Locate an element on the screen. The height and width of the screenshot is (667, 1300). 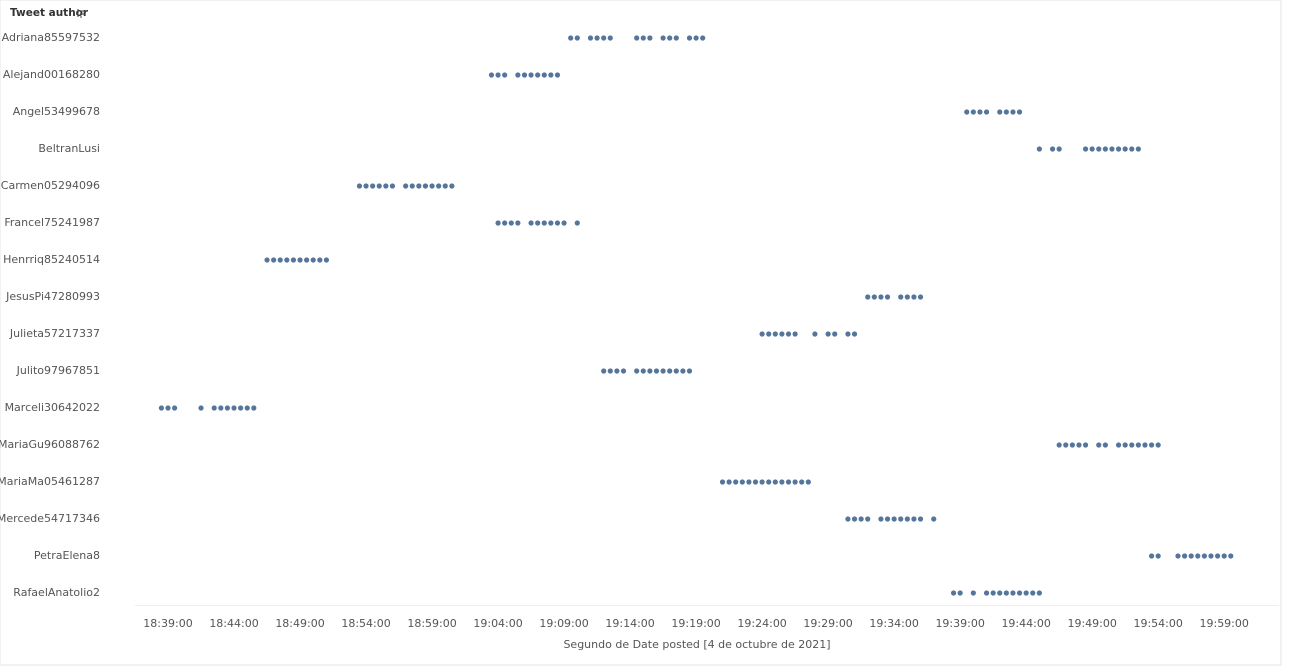
y-tick-label: Francel75241987 is located at coordinates (52, 222).